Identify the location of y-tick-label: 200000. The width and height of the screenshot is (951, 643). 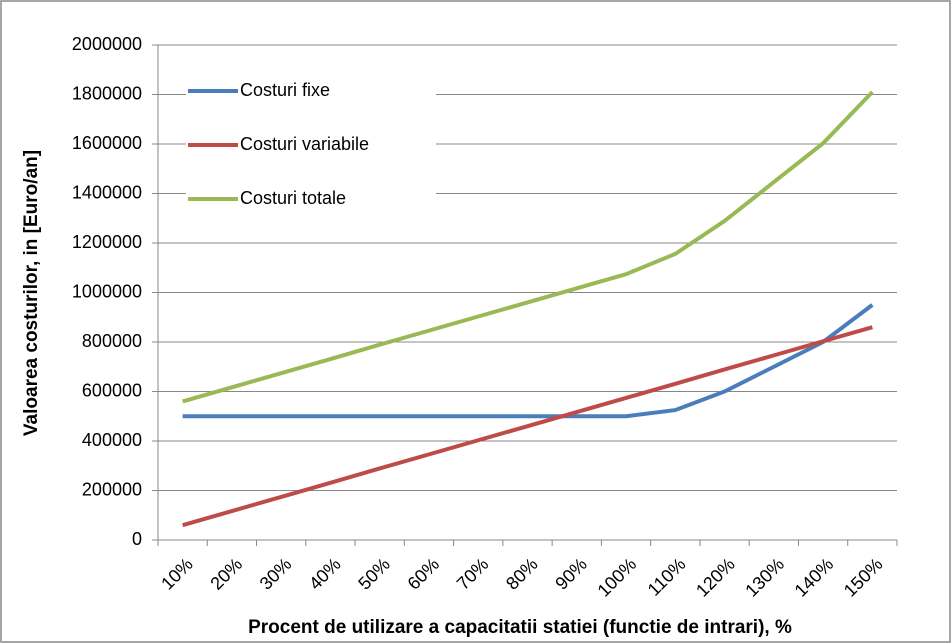
(112, 489).